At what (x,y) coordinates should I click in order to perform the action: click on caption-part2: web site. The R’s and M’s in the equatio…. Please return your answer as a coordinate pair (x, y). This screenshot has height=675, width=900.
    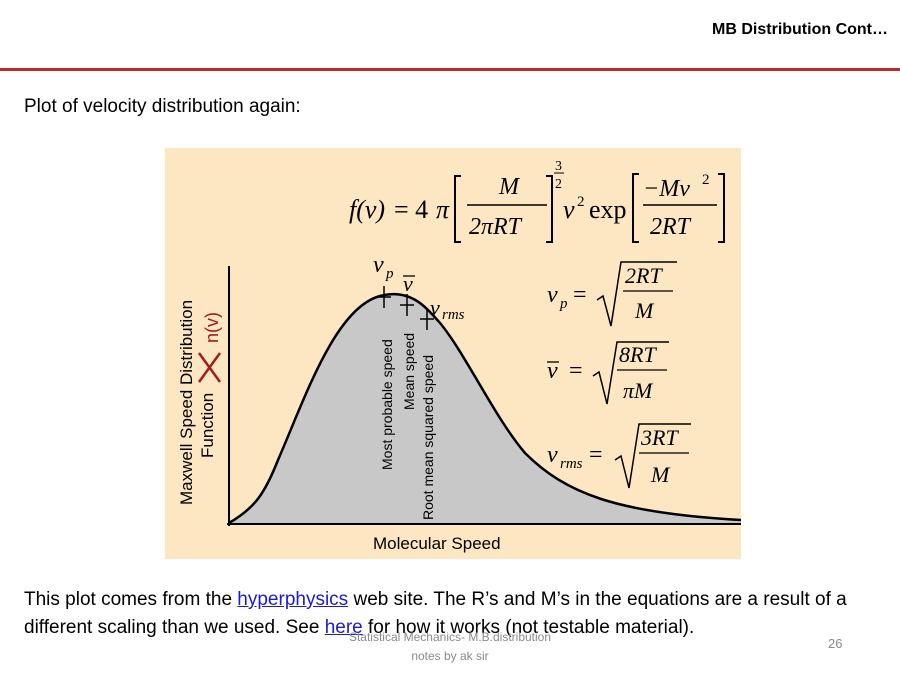
    Looking at the image, I should click on (435, 613).